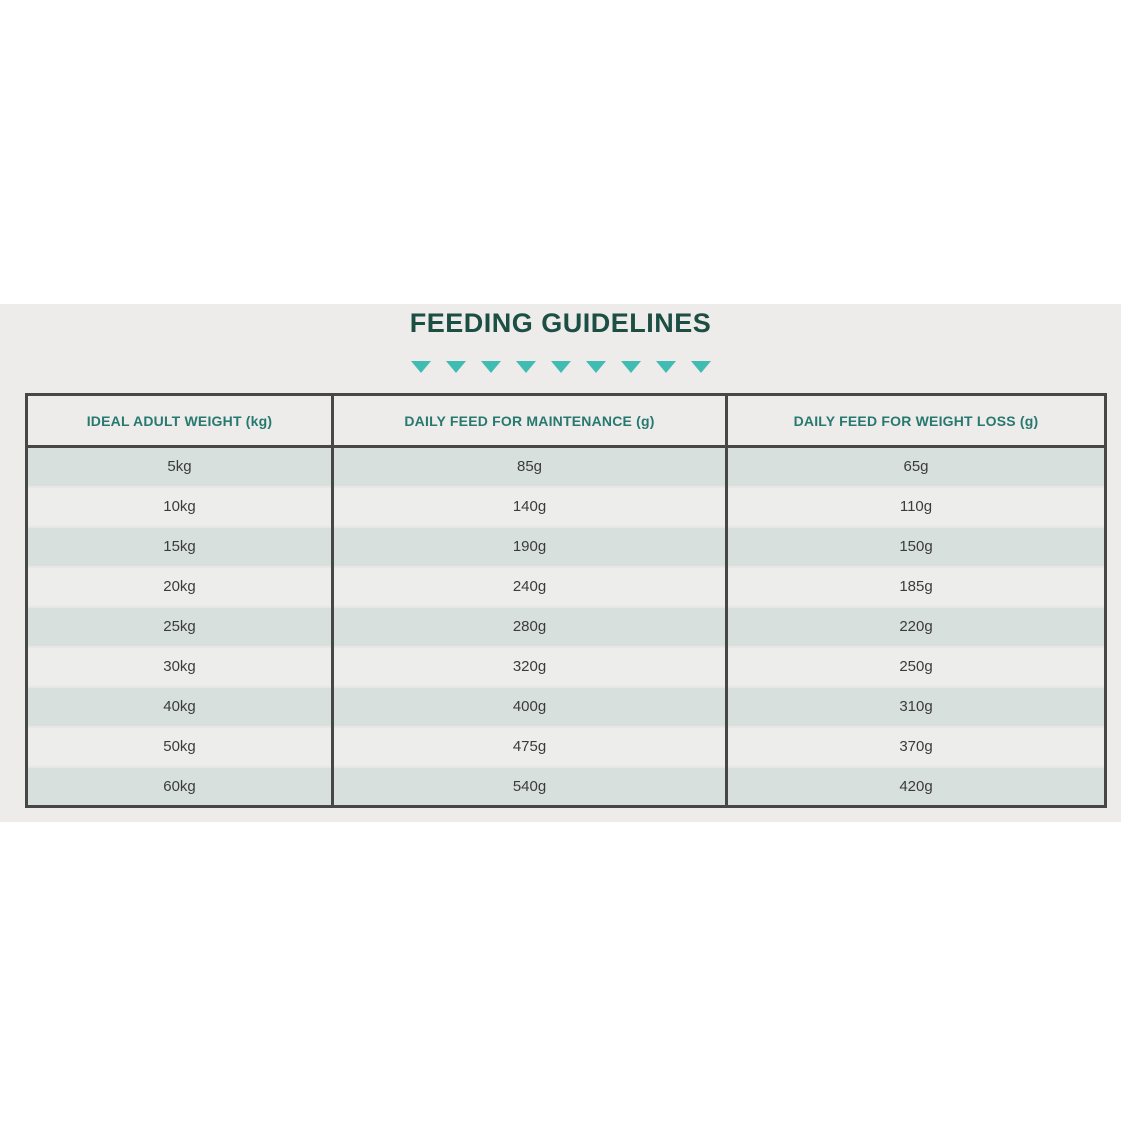 The height and width of the screenshot is (1129, 1129). What do you see at coordinates (179, 420) in the screenshot?
I see `column-header-ideal-weight: IDEAL ADULT WEIGHT (kg)` at bounding box center [179, 420].